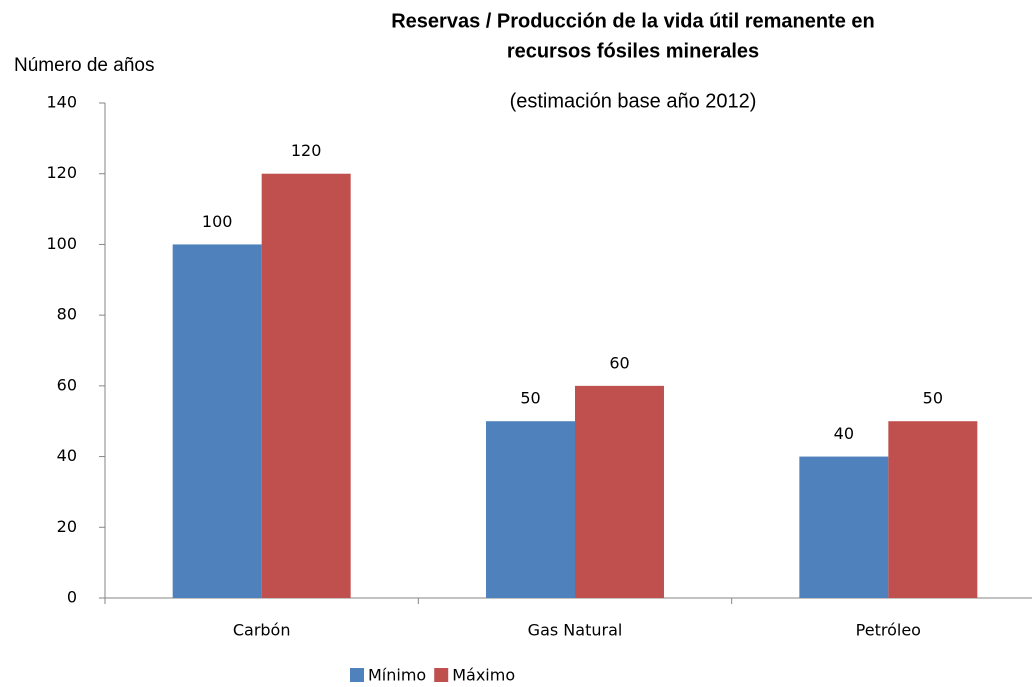 The image size is (1032, 687). Describe the element at coordinates (633, 51) in the screenshot. I see `chart-title: recursos fósiles minerales` at that location.